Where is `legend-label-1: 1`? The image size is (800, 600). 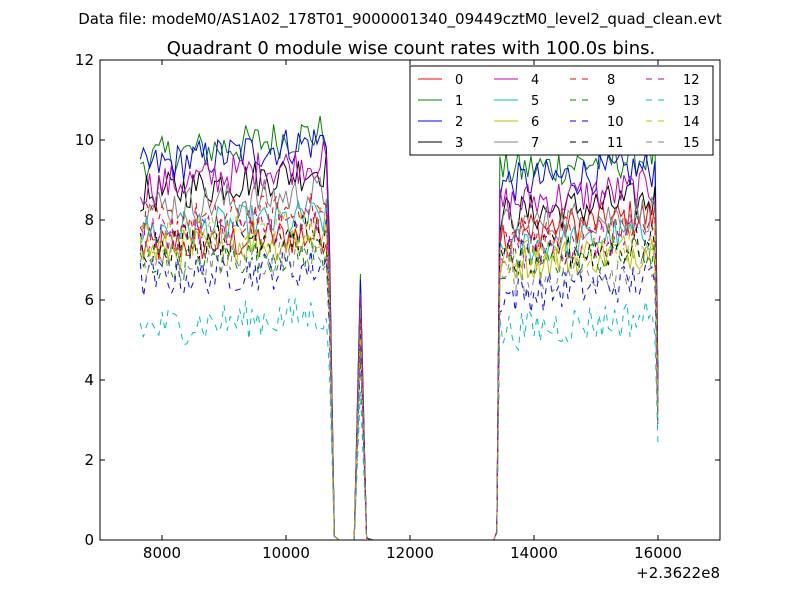 legend-label-1: 1 is located at coordinates (459, 101).